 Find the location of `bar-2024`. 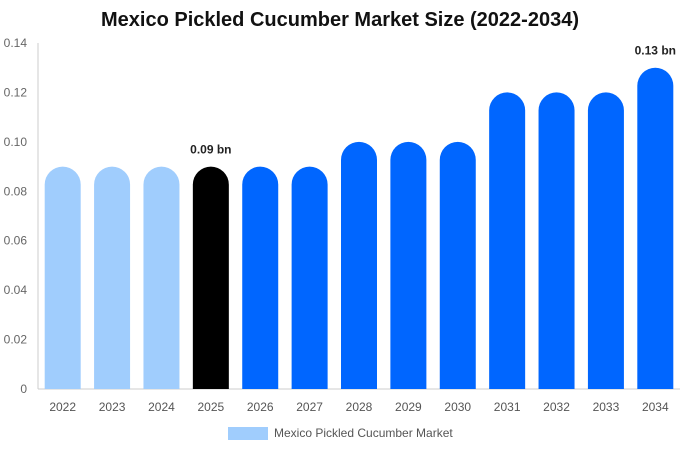

bar-2024 is located at coordinates (161, 277).